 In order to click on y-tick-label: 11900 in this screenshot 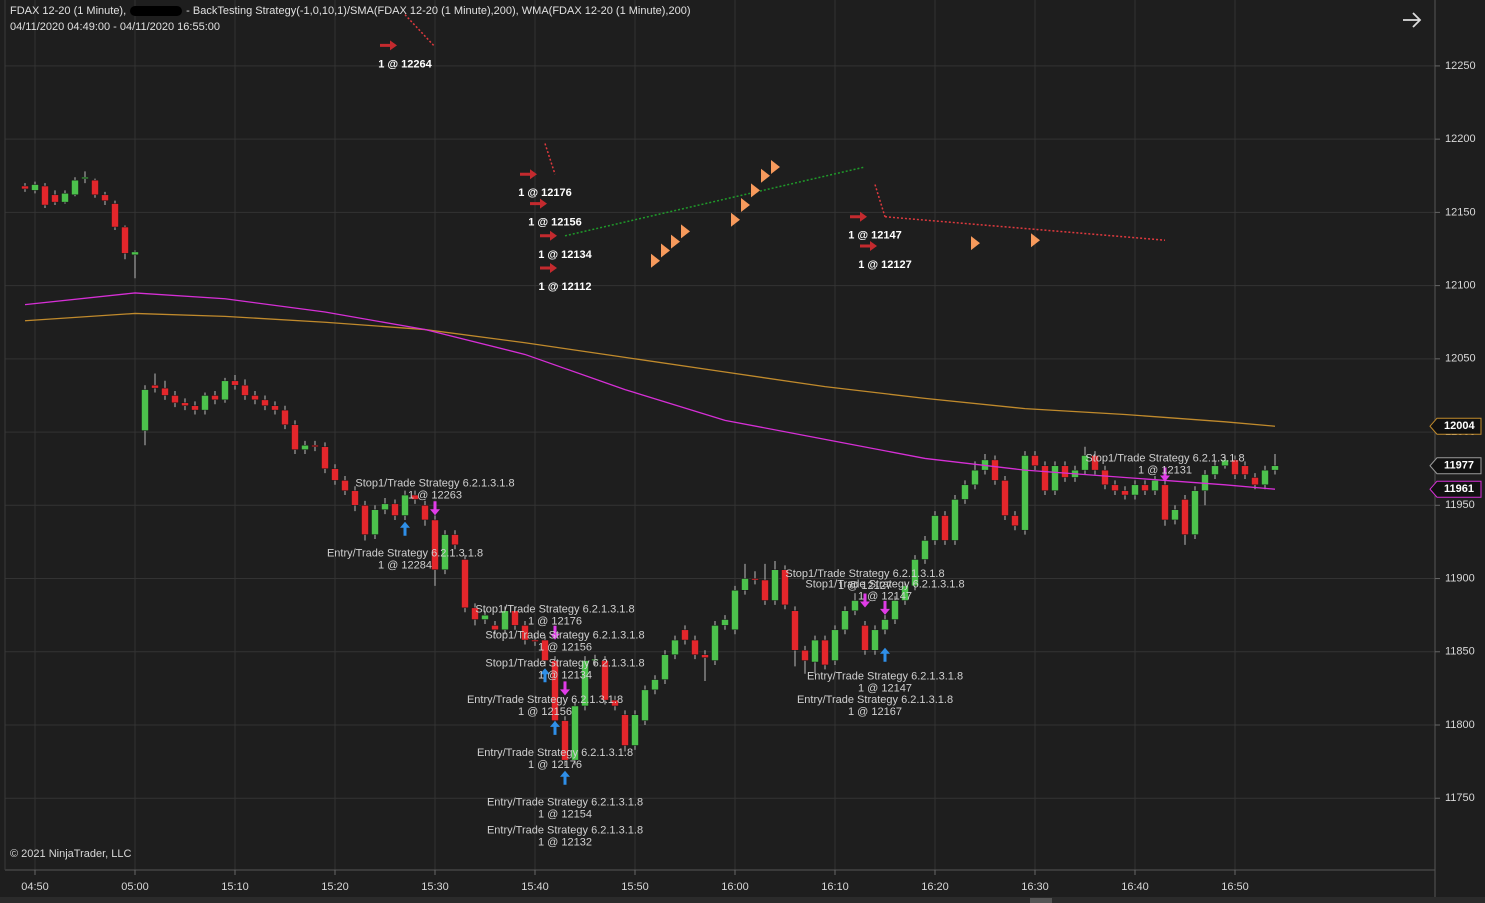, I will do `click(1460, 578)`.